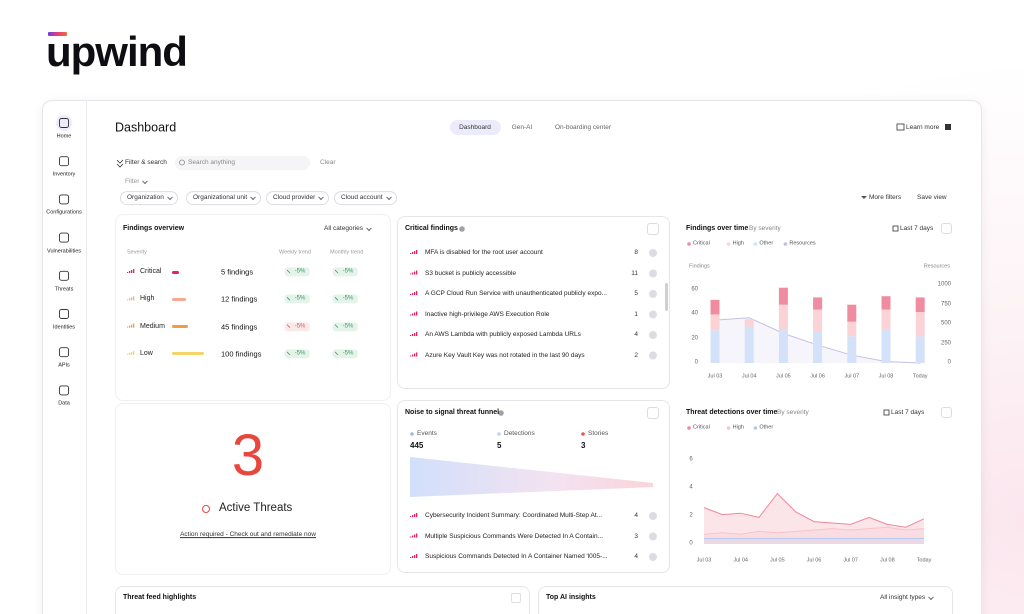 This screenshot has height=614, width=1024. What do you see at coordinates (211, 163) in the screenshot?
I see `search-placeholder: Search anything` at bounding box center [211, 163].